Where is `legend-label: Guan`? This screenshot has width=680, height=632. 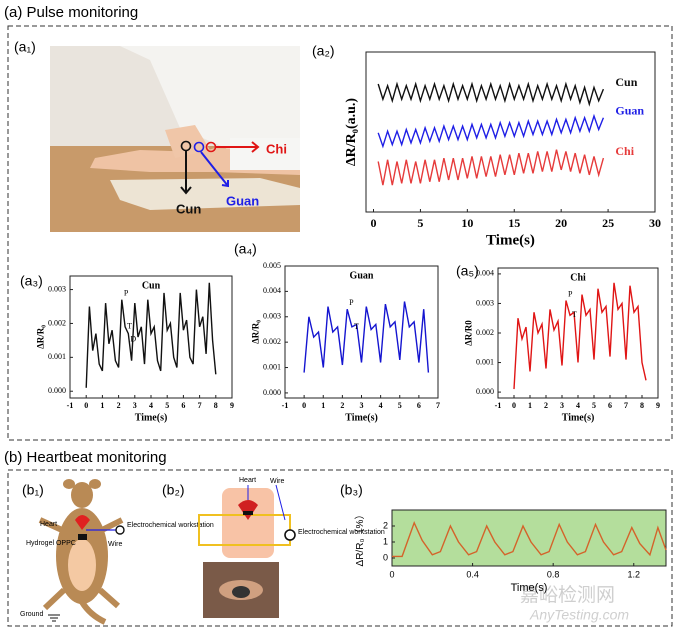 legend-label: Guan is located at coordinates (629, 110).